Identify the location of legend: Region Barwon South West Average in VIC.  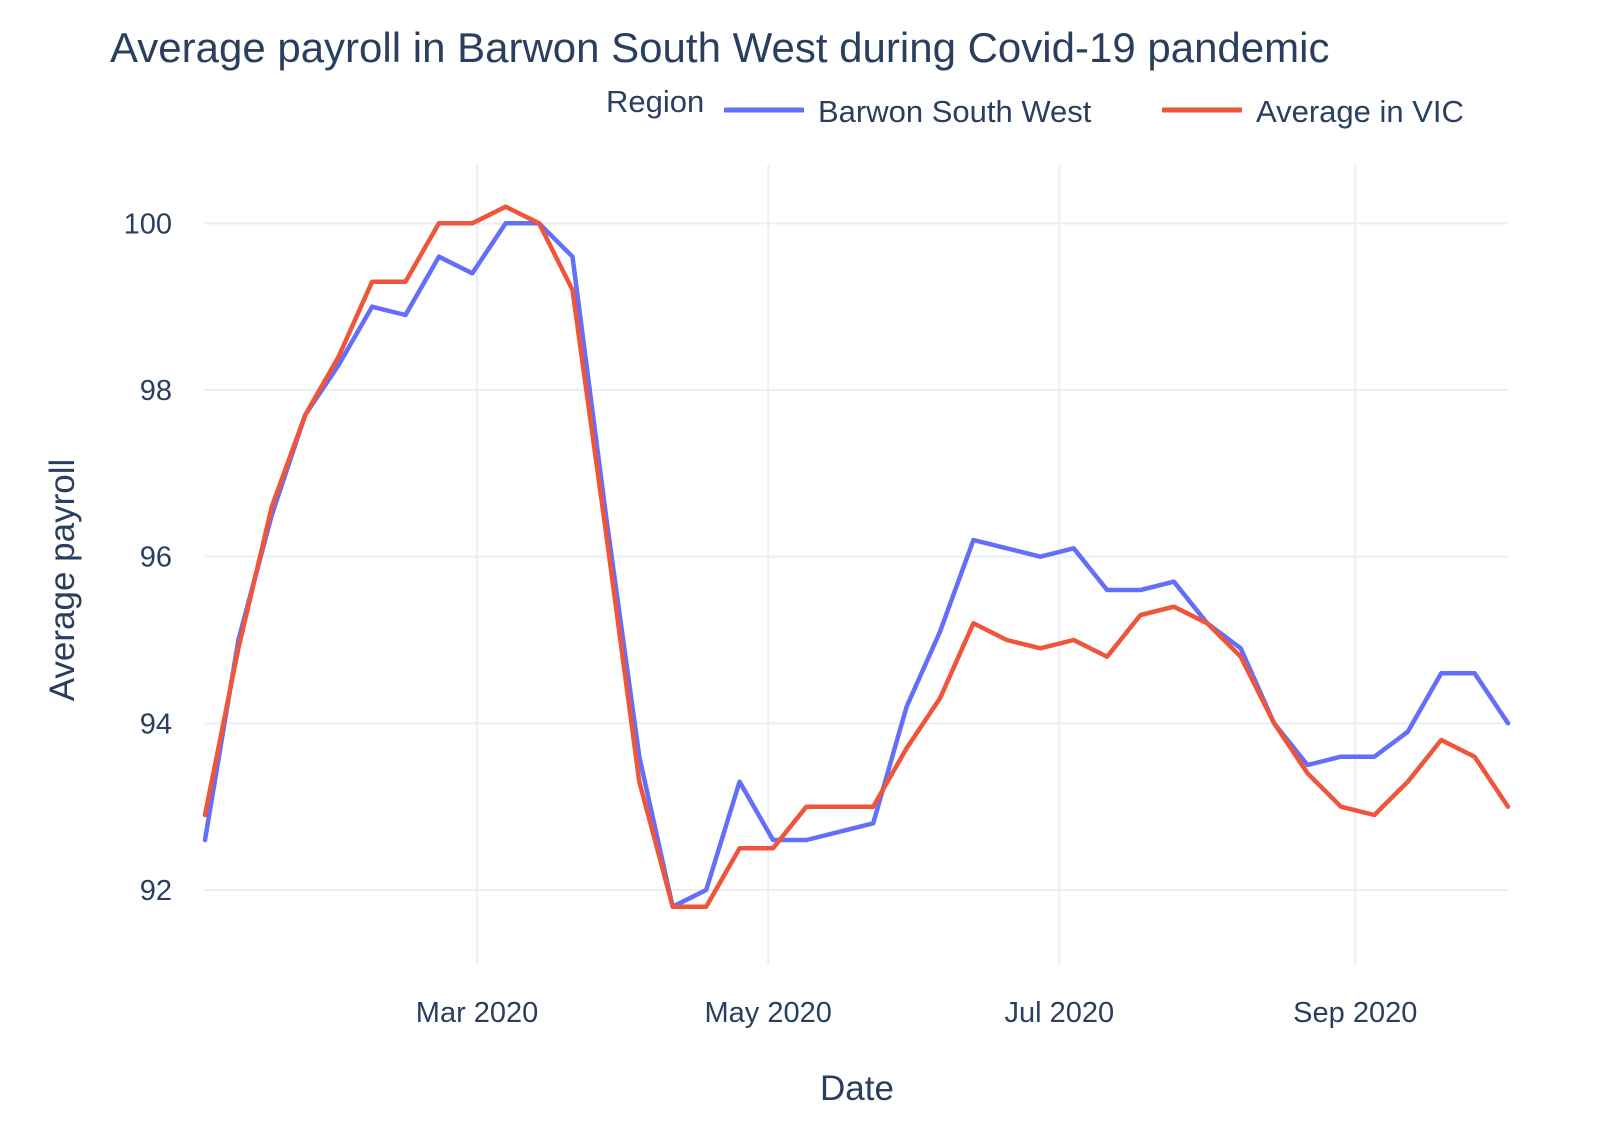
(1035, 106).